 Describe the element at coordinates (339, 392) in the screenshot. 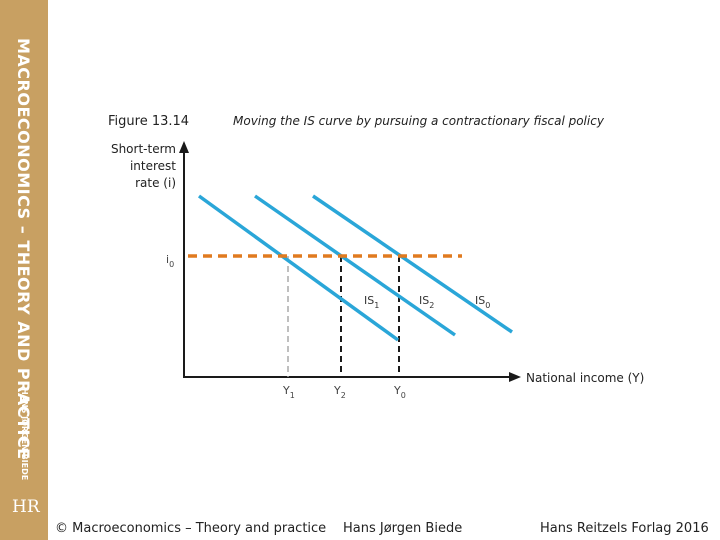

I see `y2-tick-label: Y2` at that location.